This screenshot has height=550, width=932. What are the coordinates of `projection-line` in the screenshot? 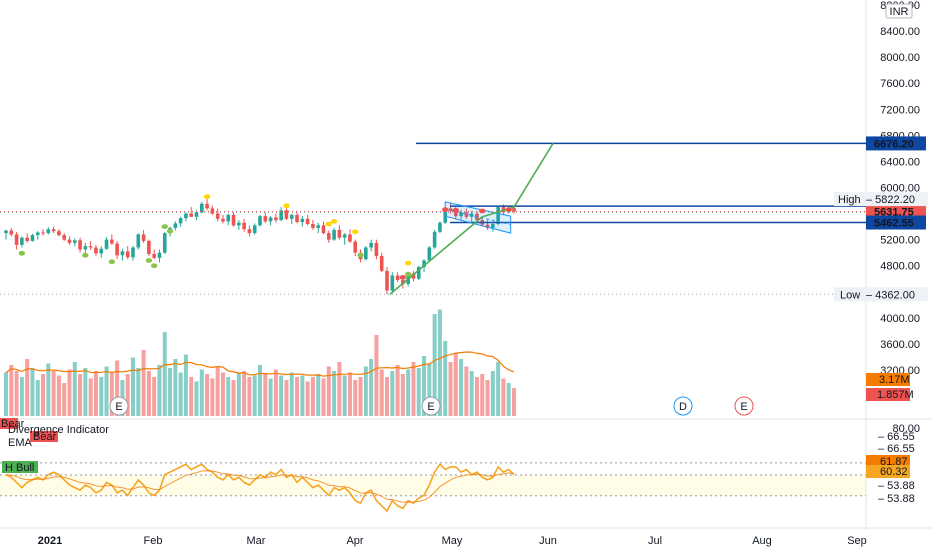 It's located at (471, 219).